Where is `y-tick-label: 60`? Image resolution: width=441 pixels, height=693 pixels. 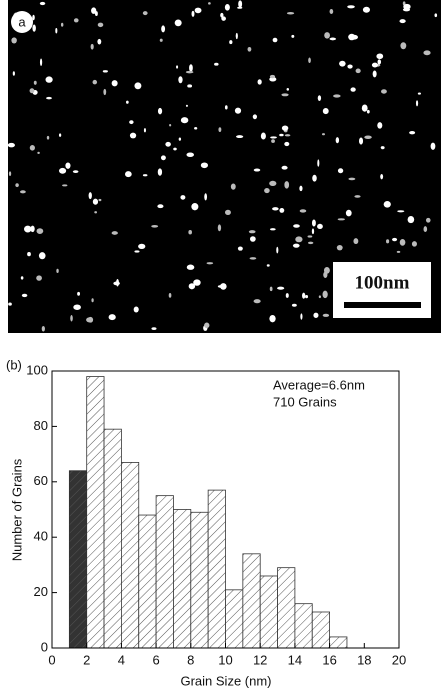 y-tick-label: 60 is located at coordinates (41, 480).